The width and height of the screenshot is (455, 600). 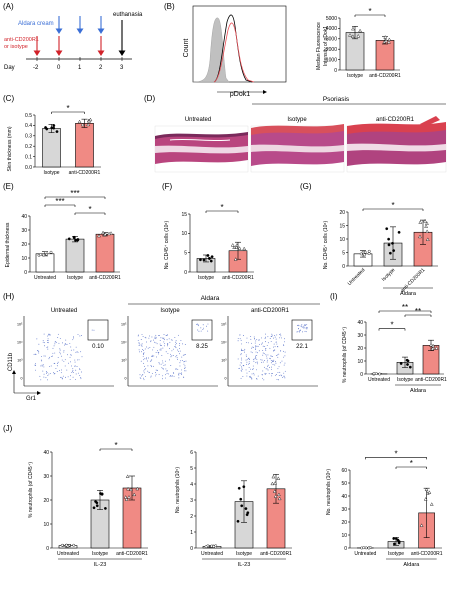 What do you see at coordinates (306, 186) in the screenshot?
I see `panel-g-label: (G)` at bounding box center [306, 186].